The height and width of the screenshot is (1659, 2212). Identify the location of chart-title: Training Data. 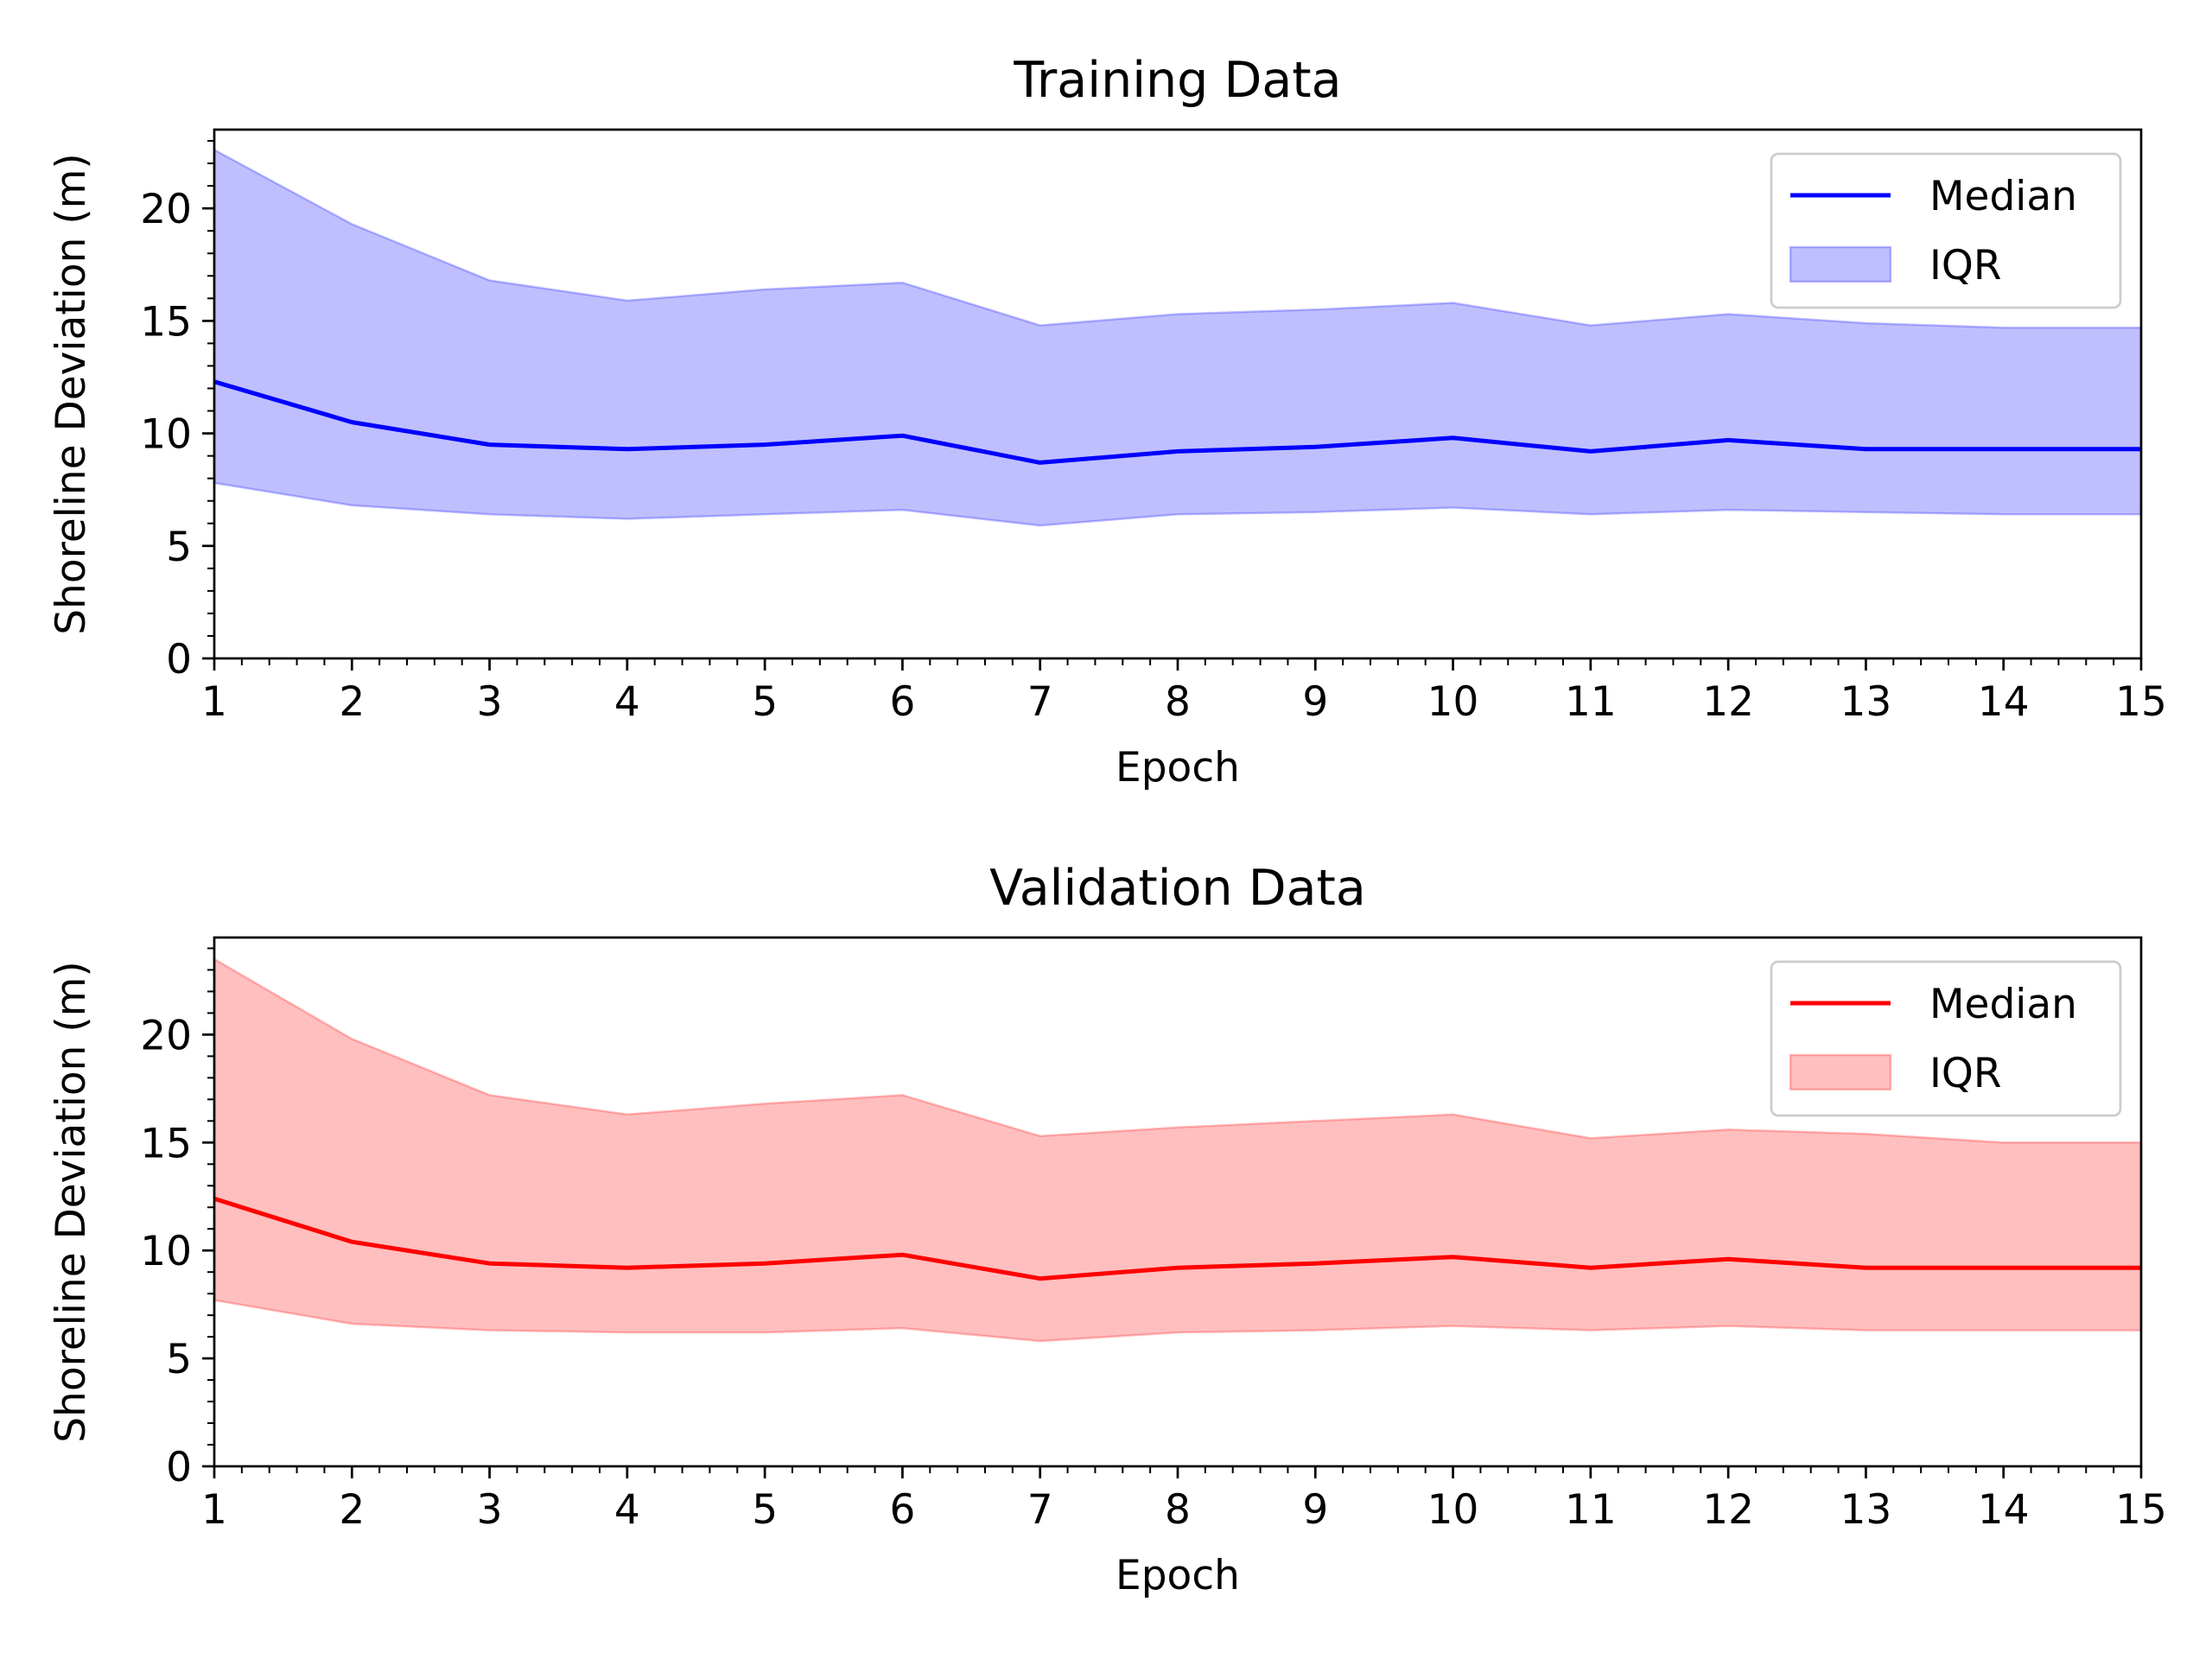
(1177, 80).